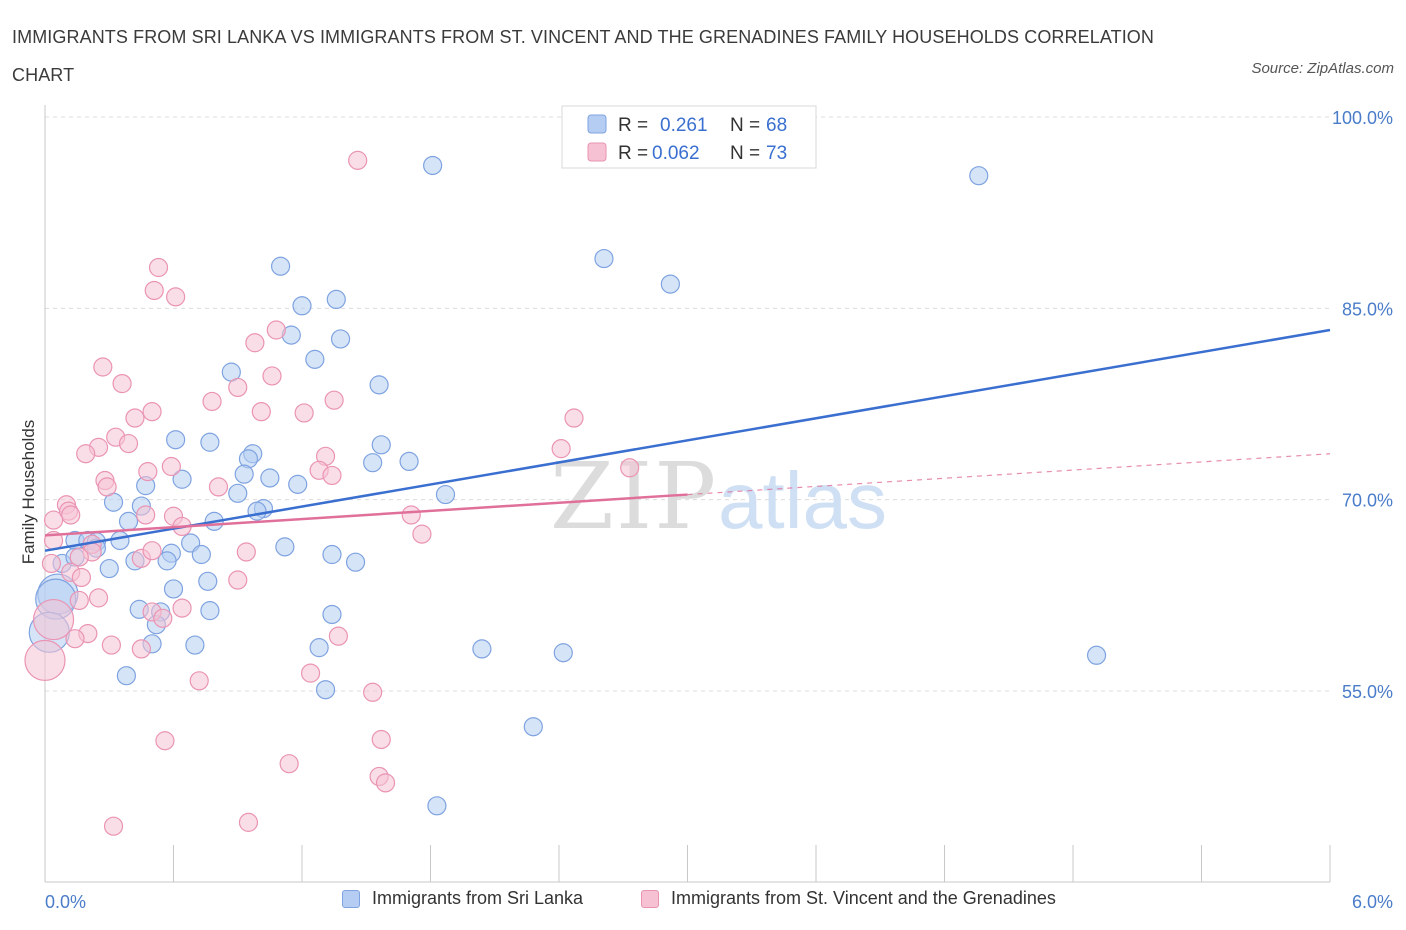  I want to click on watermark-atlas: atlas, so click(802, 500).